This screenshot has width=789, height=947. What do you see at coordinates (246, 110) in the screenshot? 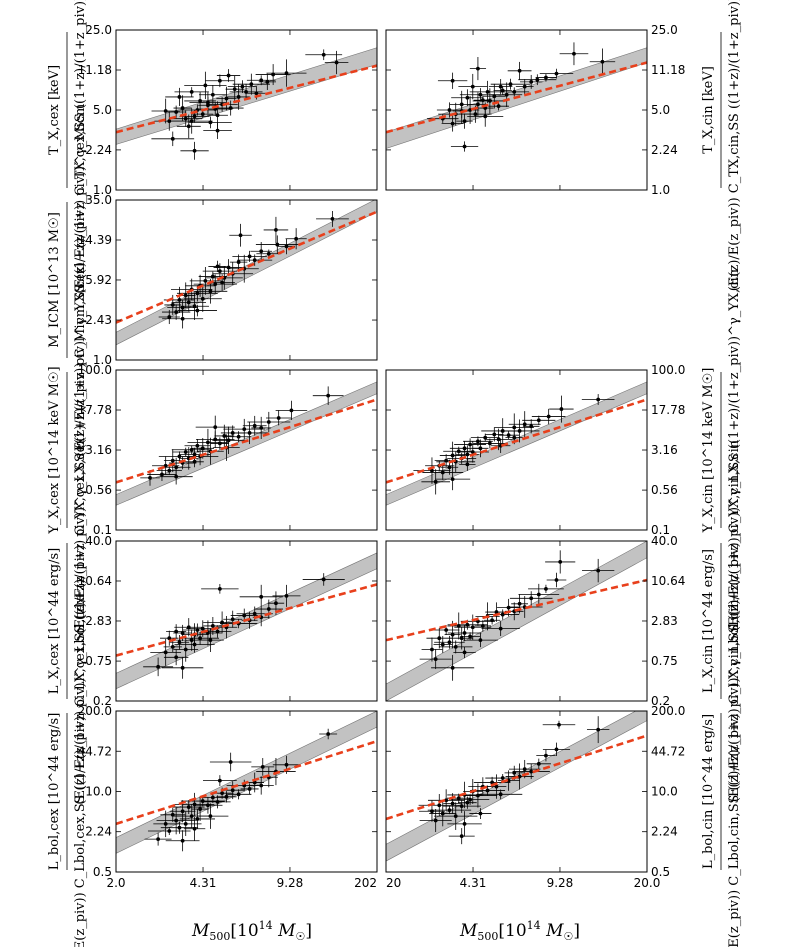
I see `plot-frame` at bounding box center [246, 110].